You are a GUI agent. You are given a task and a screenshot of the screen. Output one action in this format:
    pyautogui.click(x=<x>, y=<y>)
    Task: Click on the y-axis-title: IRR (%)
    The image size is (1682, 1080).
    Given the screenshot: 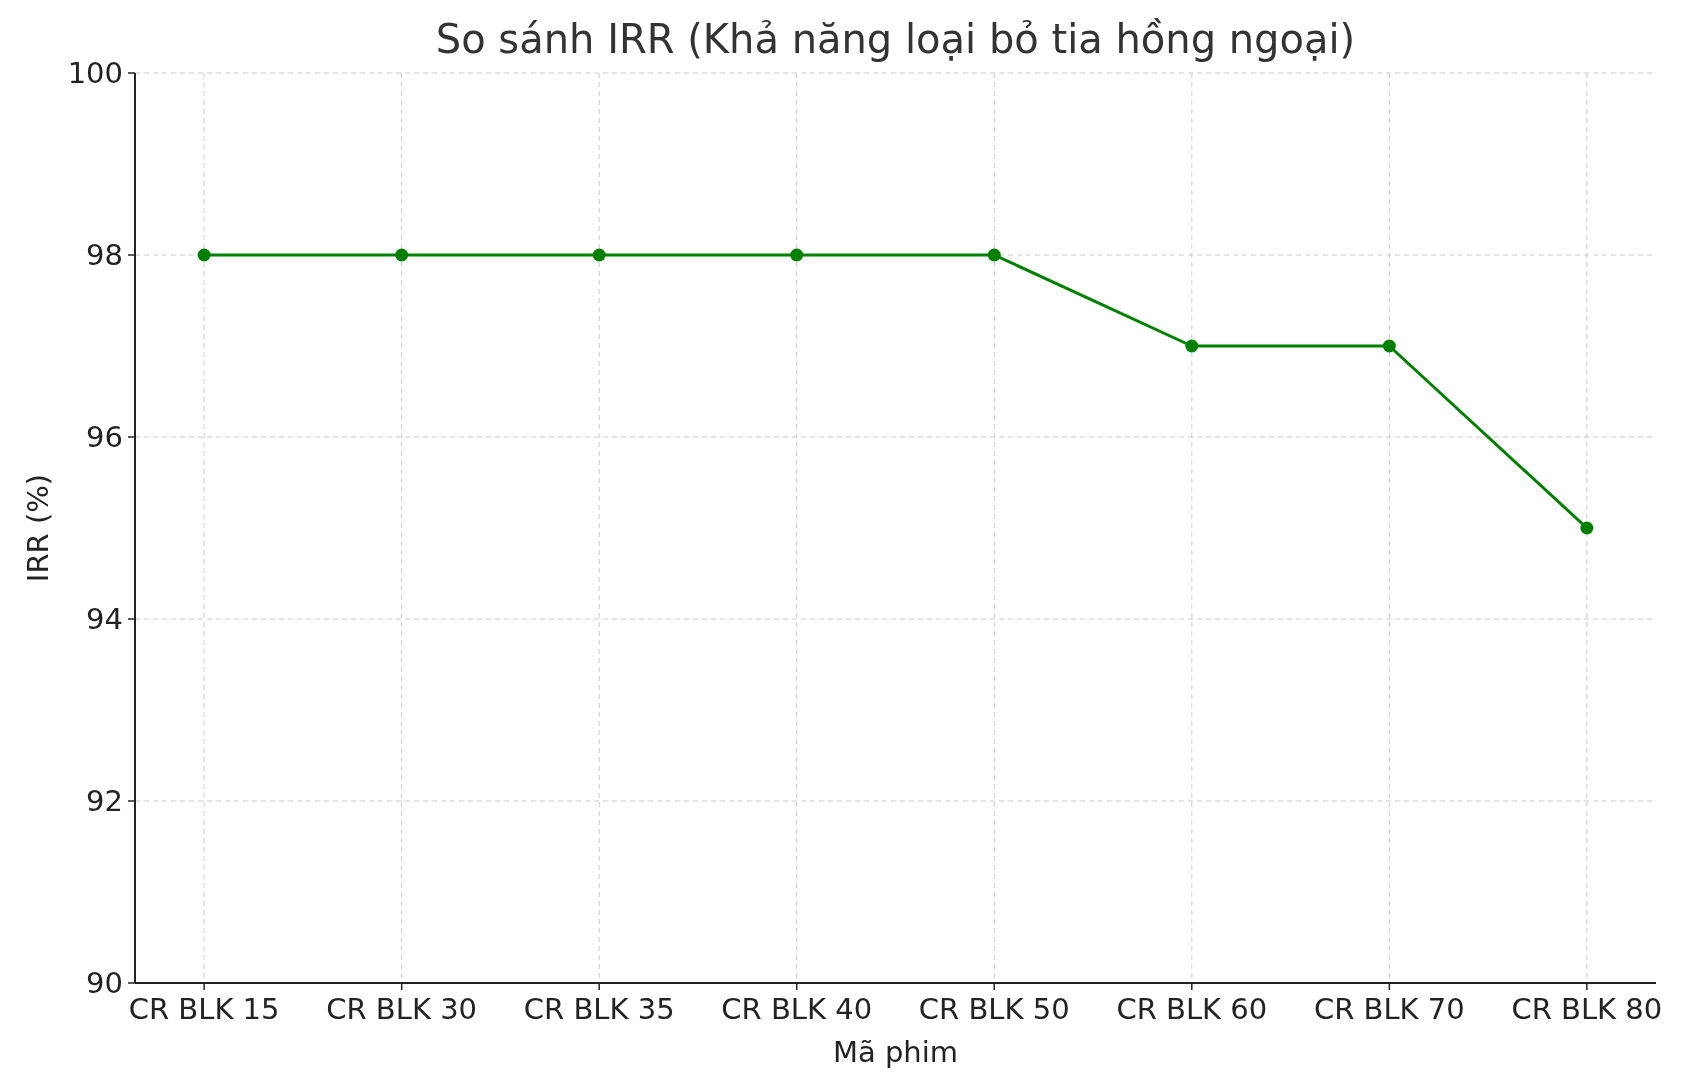 What is the action you would take?
    pyautogui.click(x=38, y=528)
    